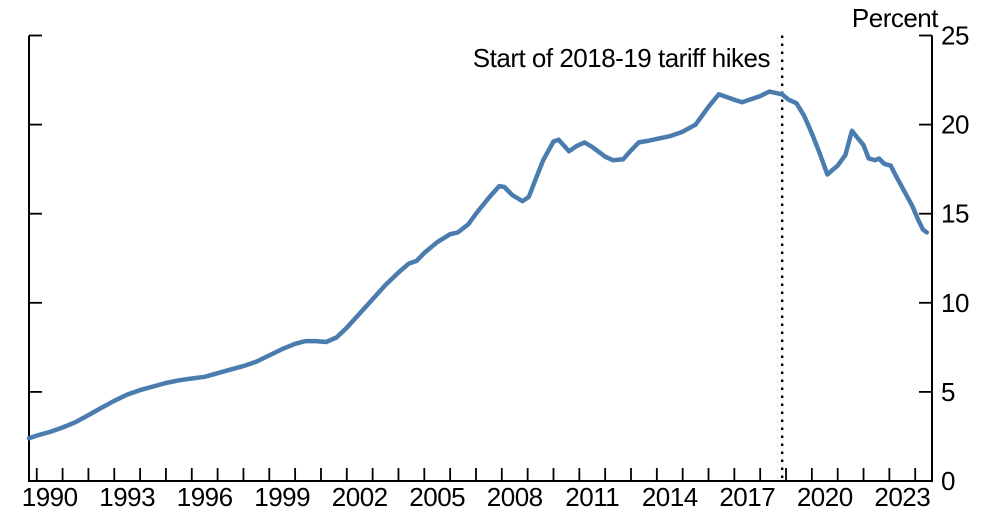 The width and height of the screenshot is (1000, 528). Describe the element at coordinates (747, 497) in the screenshot. I see `x-axis-tick-label: 2017` at that location.